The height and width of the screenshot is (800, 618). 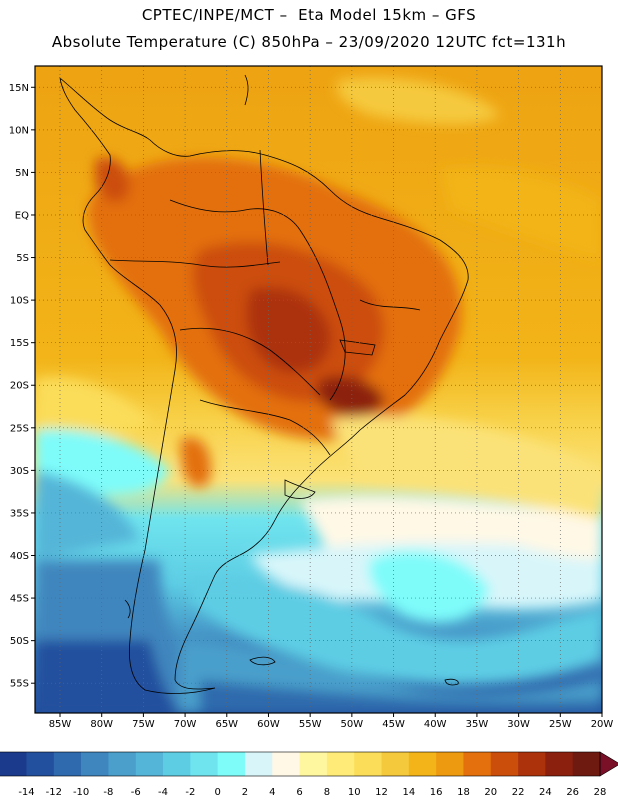 What do you see at coordinates (408, 792) in the screenshot?
I see `colorbar-tick-label: 14` at bounding box center [408, 792].